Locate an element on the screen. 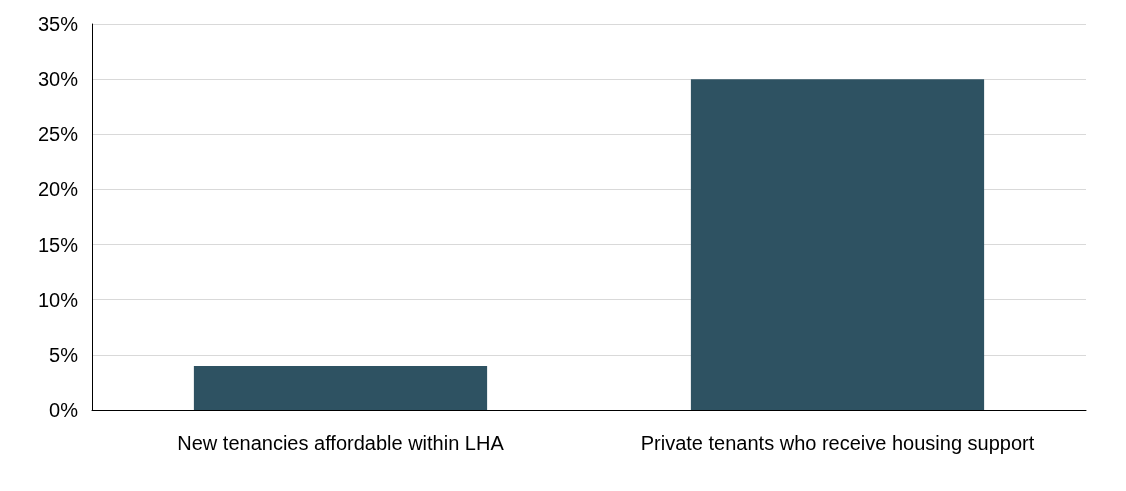 Image resolution: width=1126 pixels, height=491 pixels. y-tick-label: 20% is located at coordinates (58, 189).